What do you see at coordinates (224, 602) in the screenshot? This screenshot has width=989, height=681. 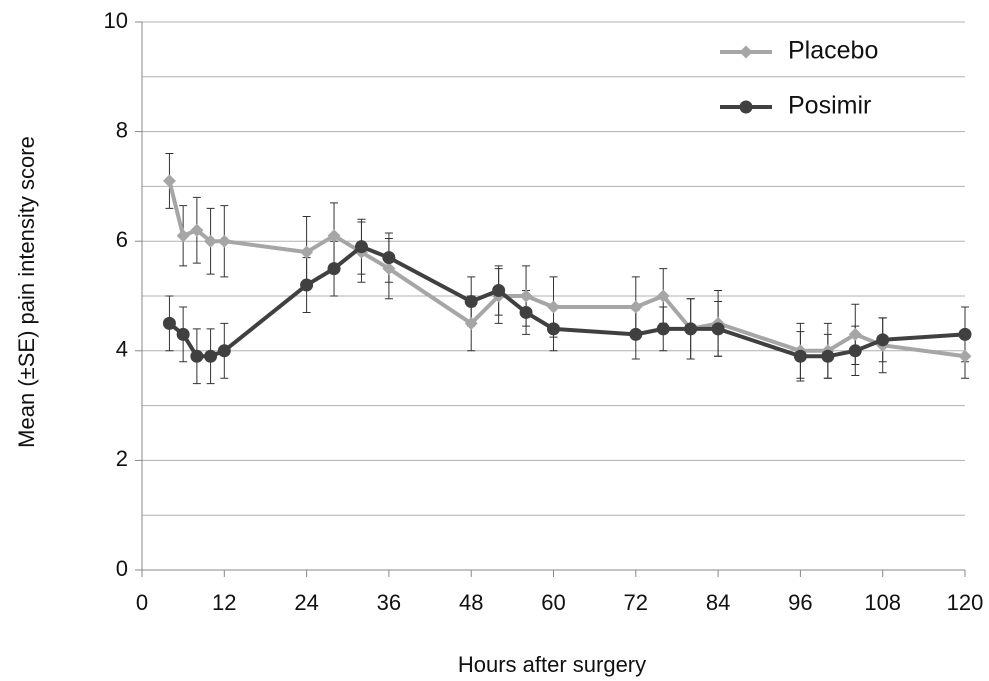 I see `x-tick-label: 12` at bounding box center [224, 602].